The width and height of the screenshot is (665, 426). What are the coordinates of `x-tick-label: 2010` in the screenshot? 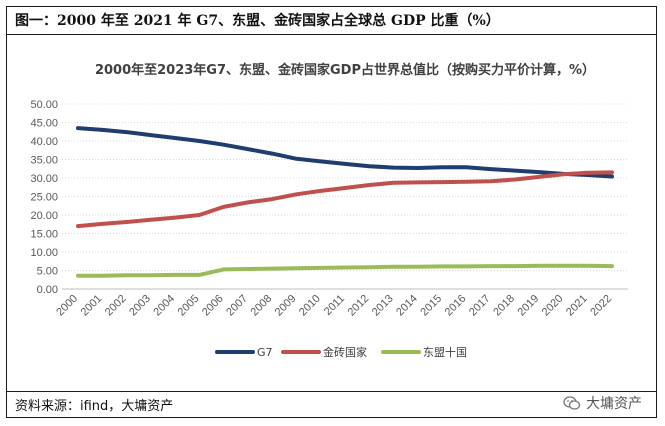 It's located at (310, 306).